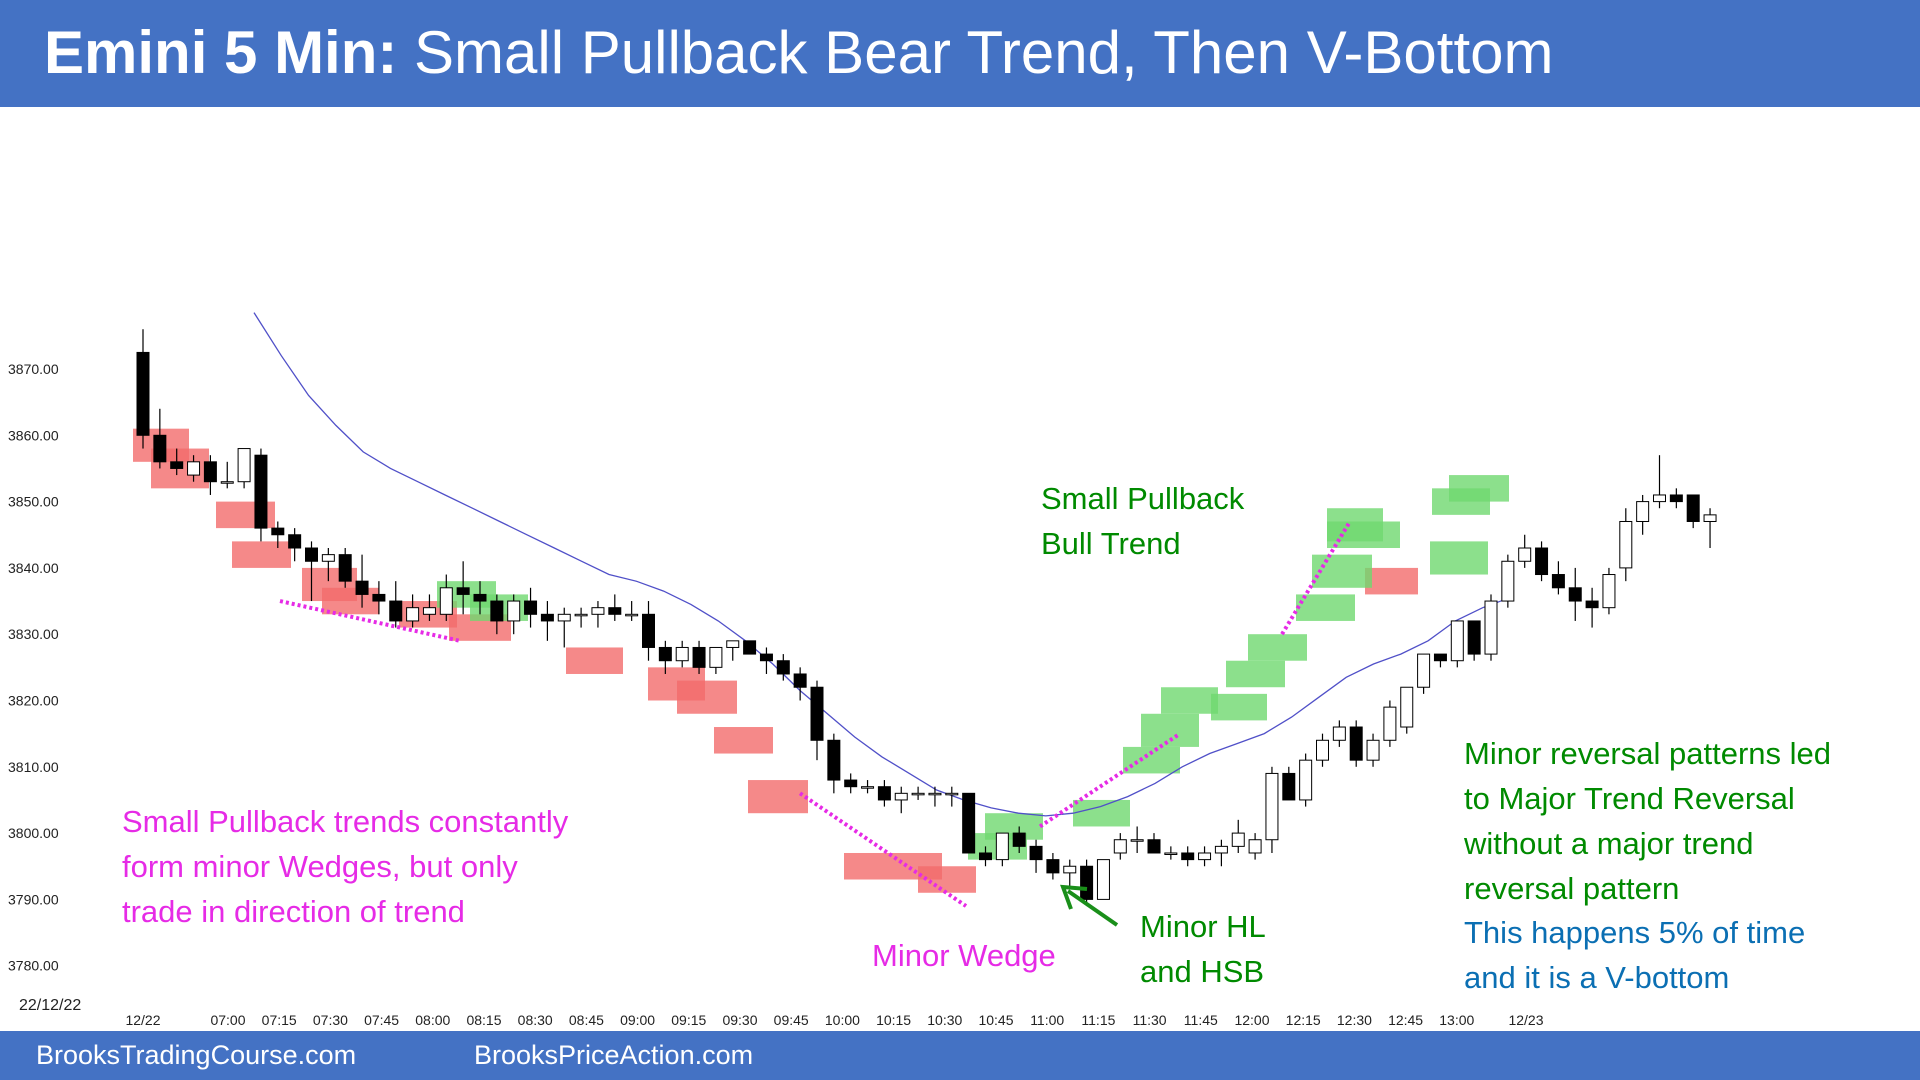  Describe the element at coordinates (221, 52) in the screenshot. I see `title-bold: Emini 5 Min:` at that location.